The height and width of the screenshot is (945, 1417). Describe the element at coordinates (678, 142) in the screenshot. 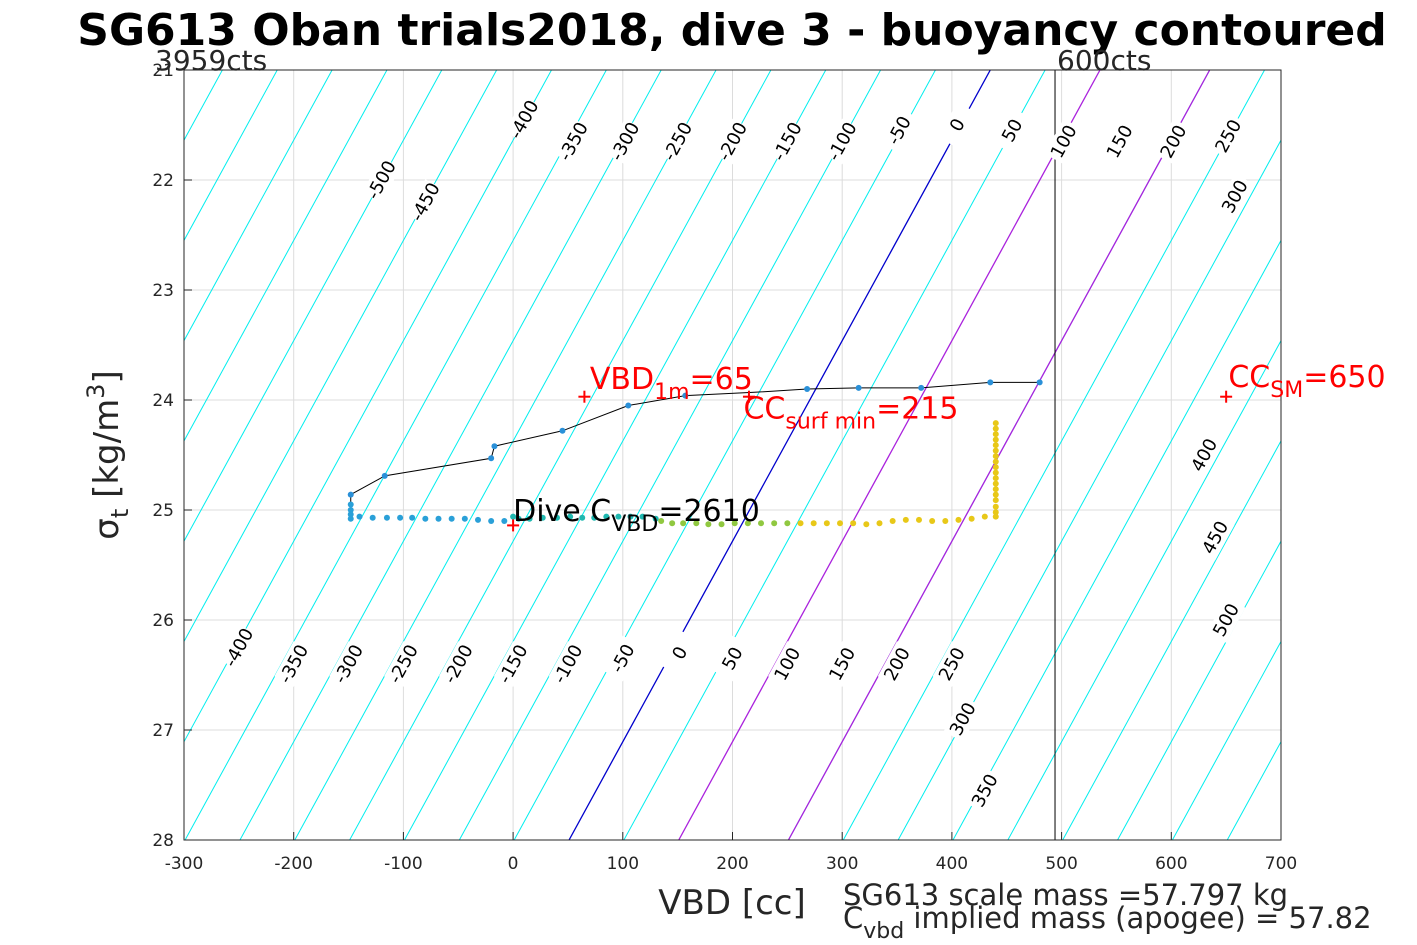

I see `contour-label: -250` at that location.